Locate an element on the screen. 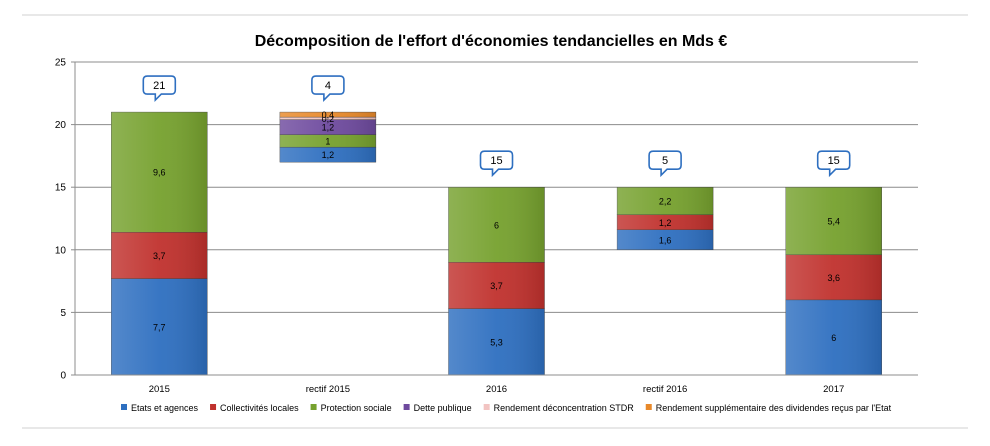  legend-label: Rendement déconcentration STDR is located at coordinates (564, 408).